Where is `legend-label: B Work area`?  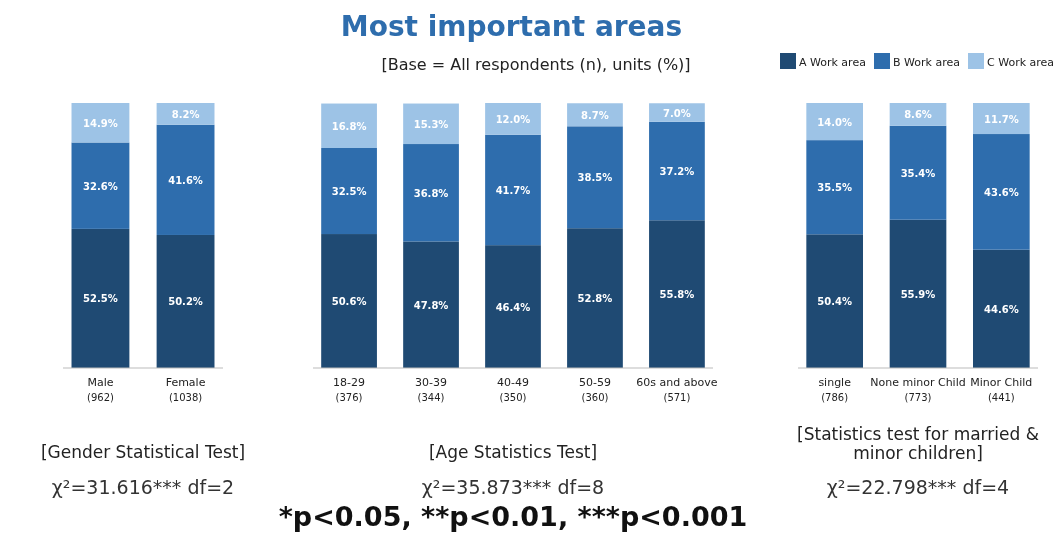 legend-label: B Work area is located at coordinates (926, 62).